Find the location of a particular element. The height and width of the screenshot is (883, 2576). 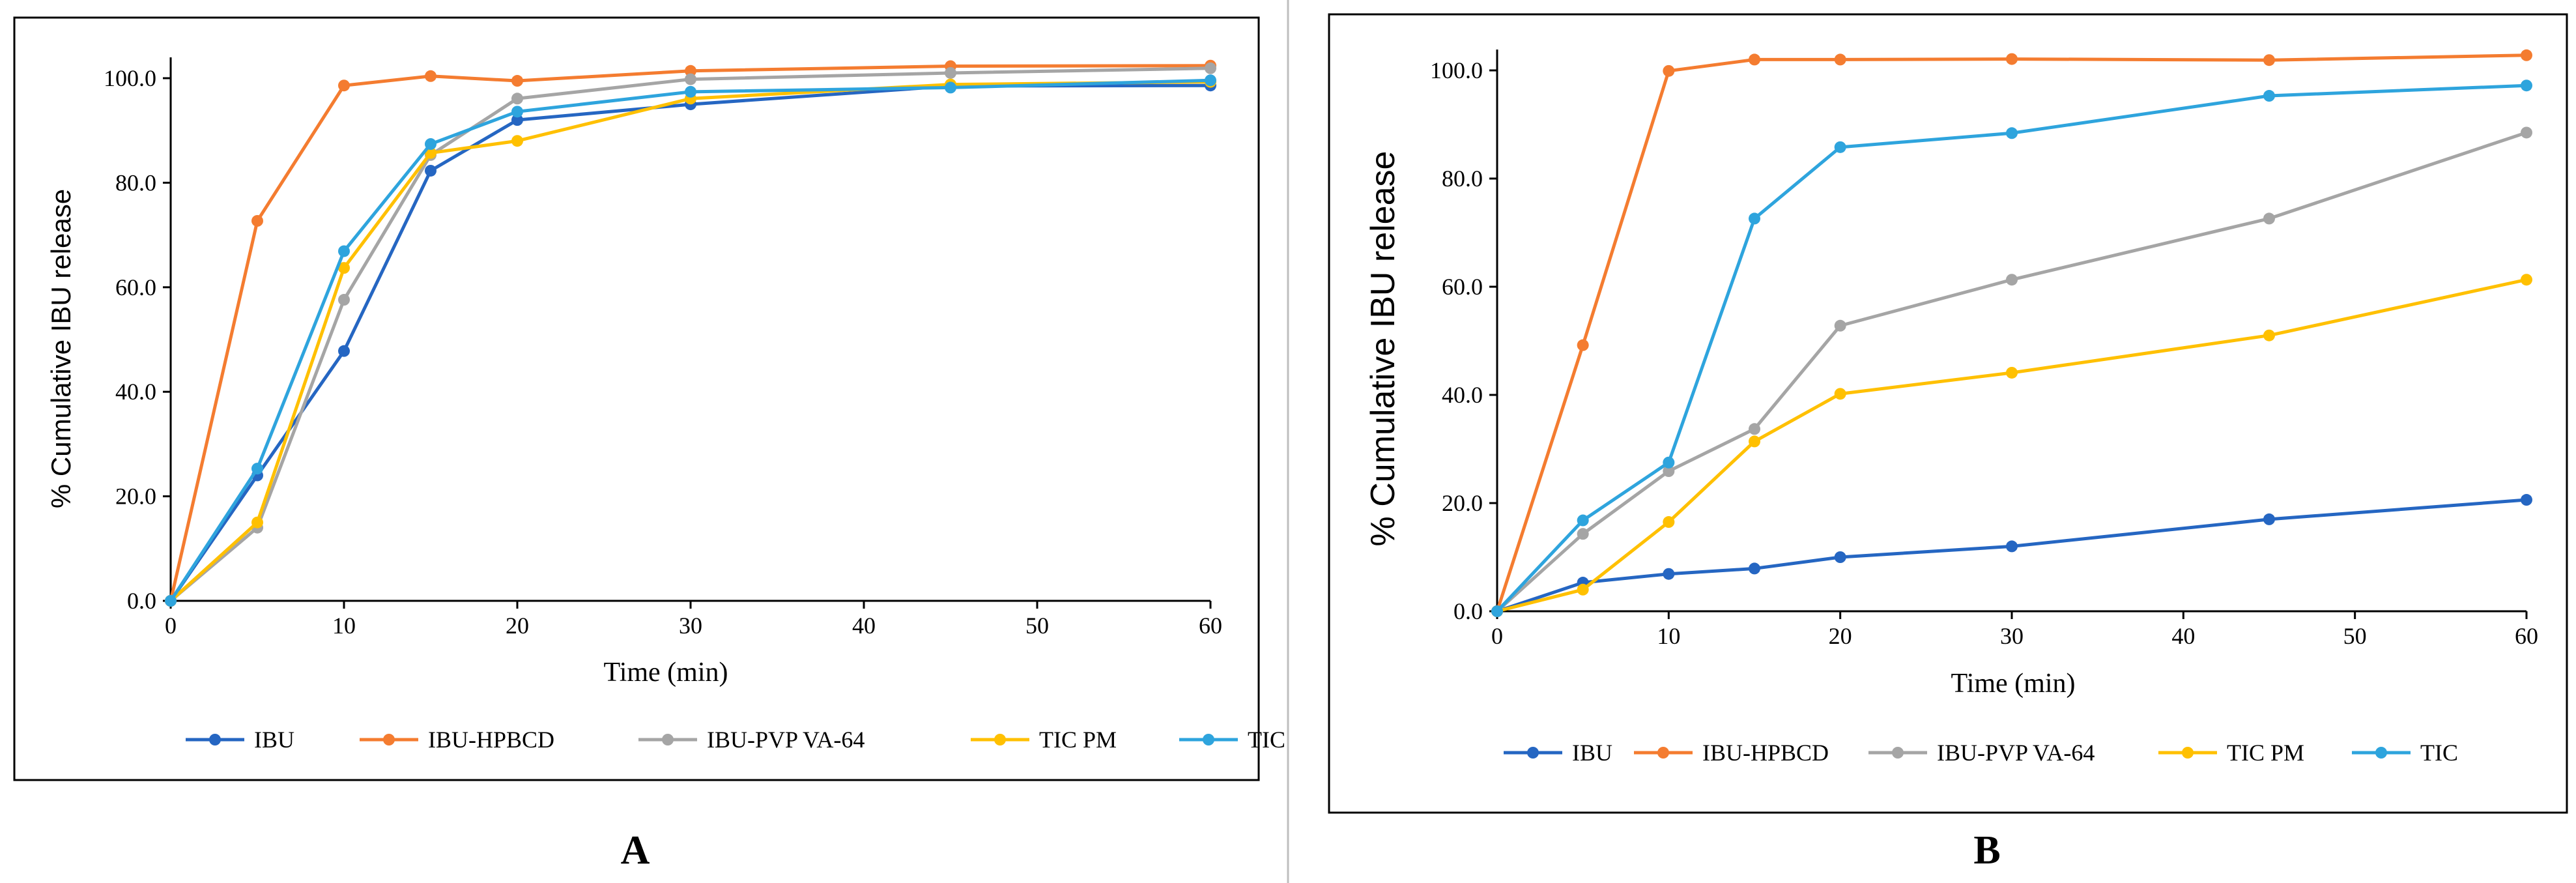

x-tick-label-a: 50 is located at coordinates (1037, 626).